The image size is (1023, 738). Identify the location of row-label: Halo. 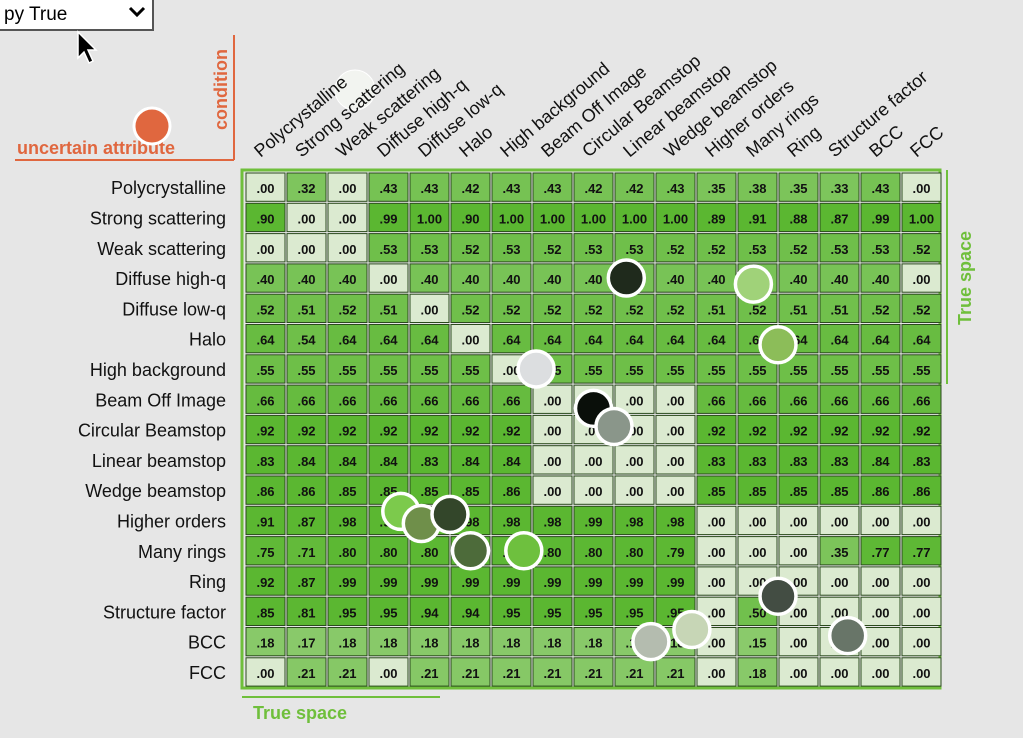
(207, 340).